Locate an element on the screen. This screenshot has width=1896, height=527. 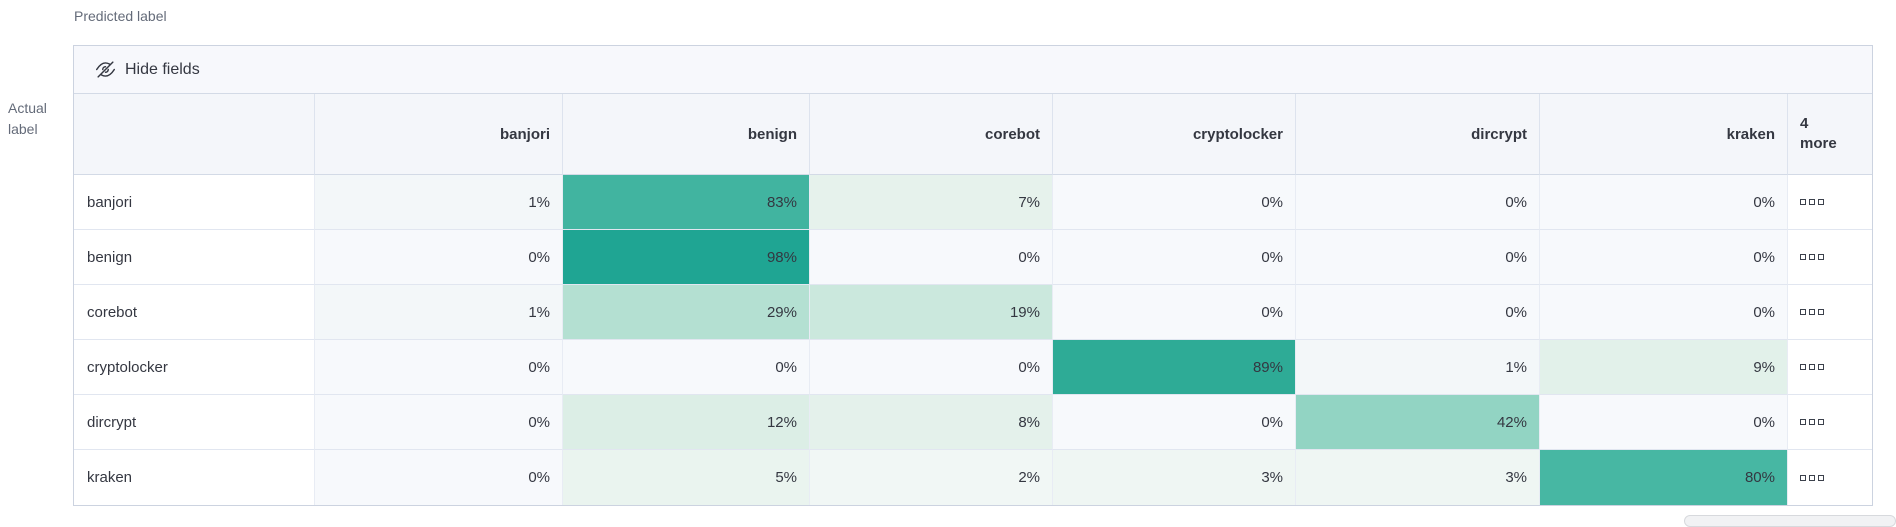
matrix-cell: 9% is located at coordinates (1664, 367).